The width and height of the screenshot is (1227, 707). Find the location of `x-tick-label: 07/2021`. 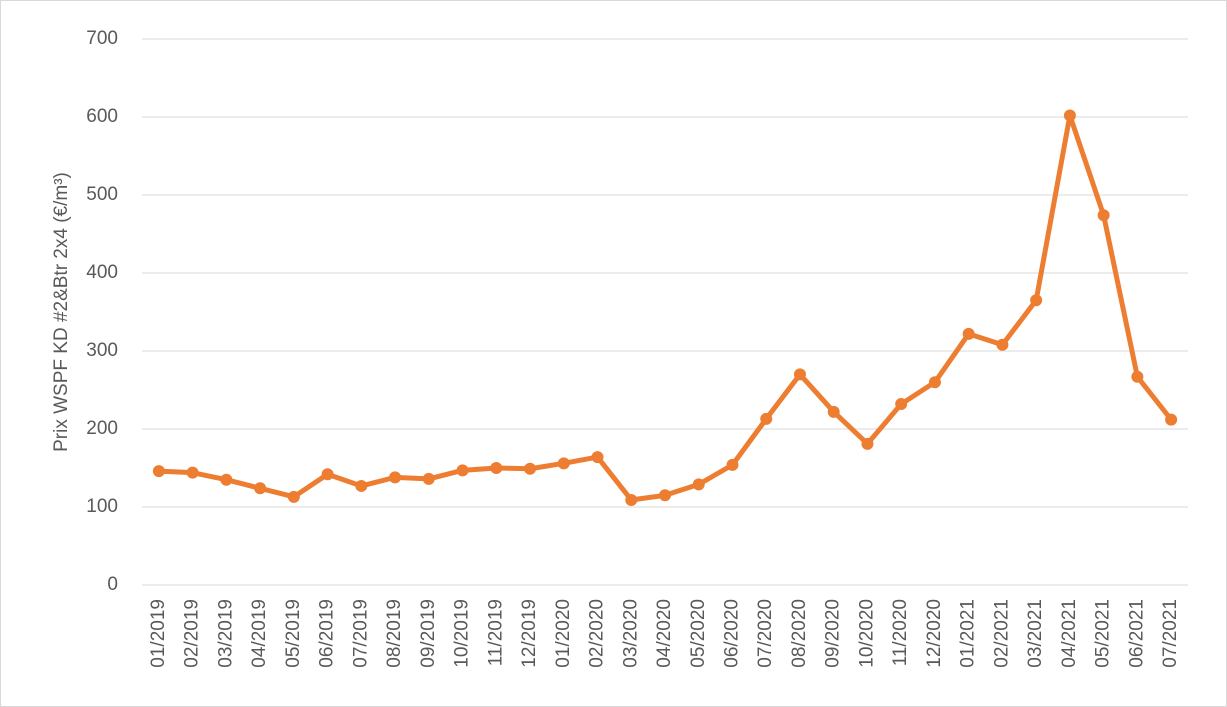

x-tick-label: 07/2021 is located at coordinates (1170, 633).